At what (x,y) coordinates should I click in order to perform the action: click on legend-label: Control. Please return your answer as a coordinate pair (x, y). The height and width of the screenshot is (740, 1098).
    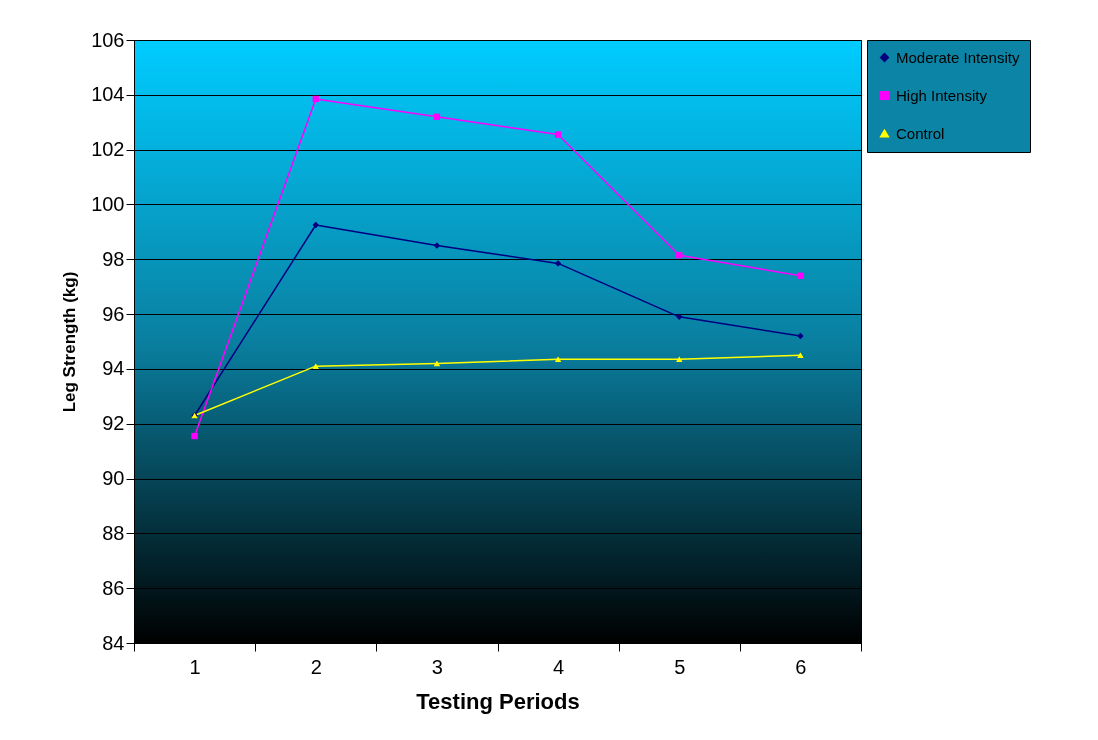
    Looking at the image, I should click on (920, 133).